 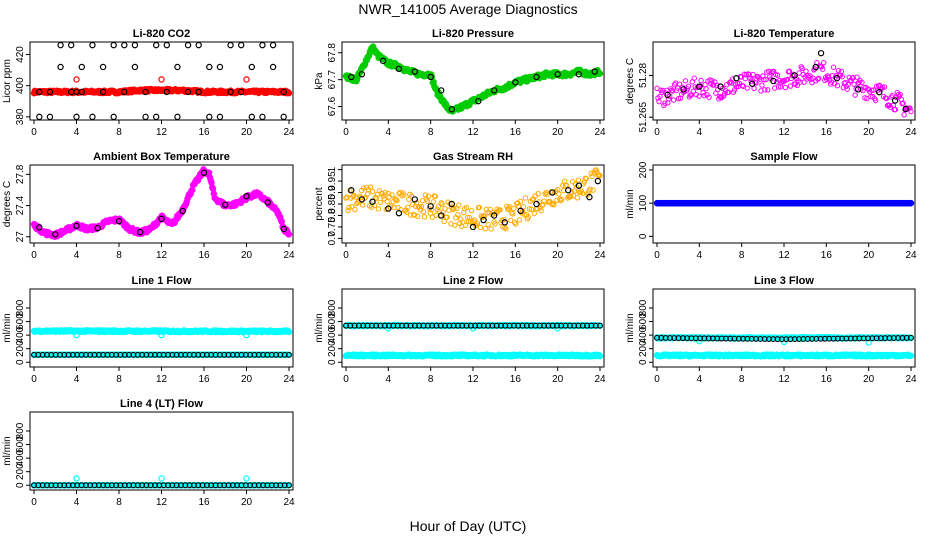 What do you see at coordinates (643, 169) in the screenshot?
I see `y-tick-label: 200` at bounding box center [643, 169].